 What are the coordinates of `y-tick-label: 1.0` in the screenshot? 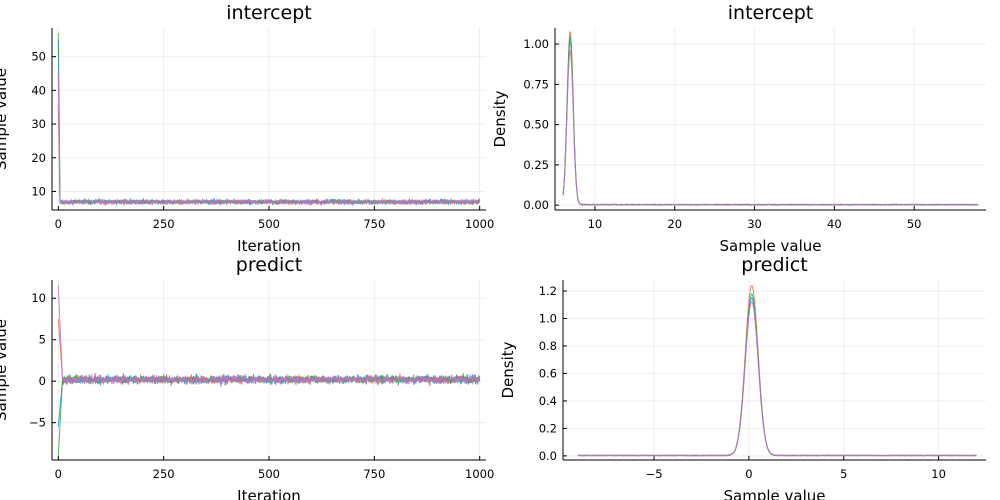 It's located at (548, 318).